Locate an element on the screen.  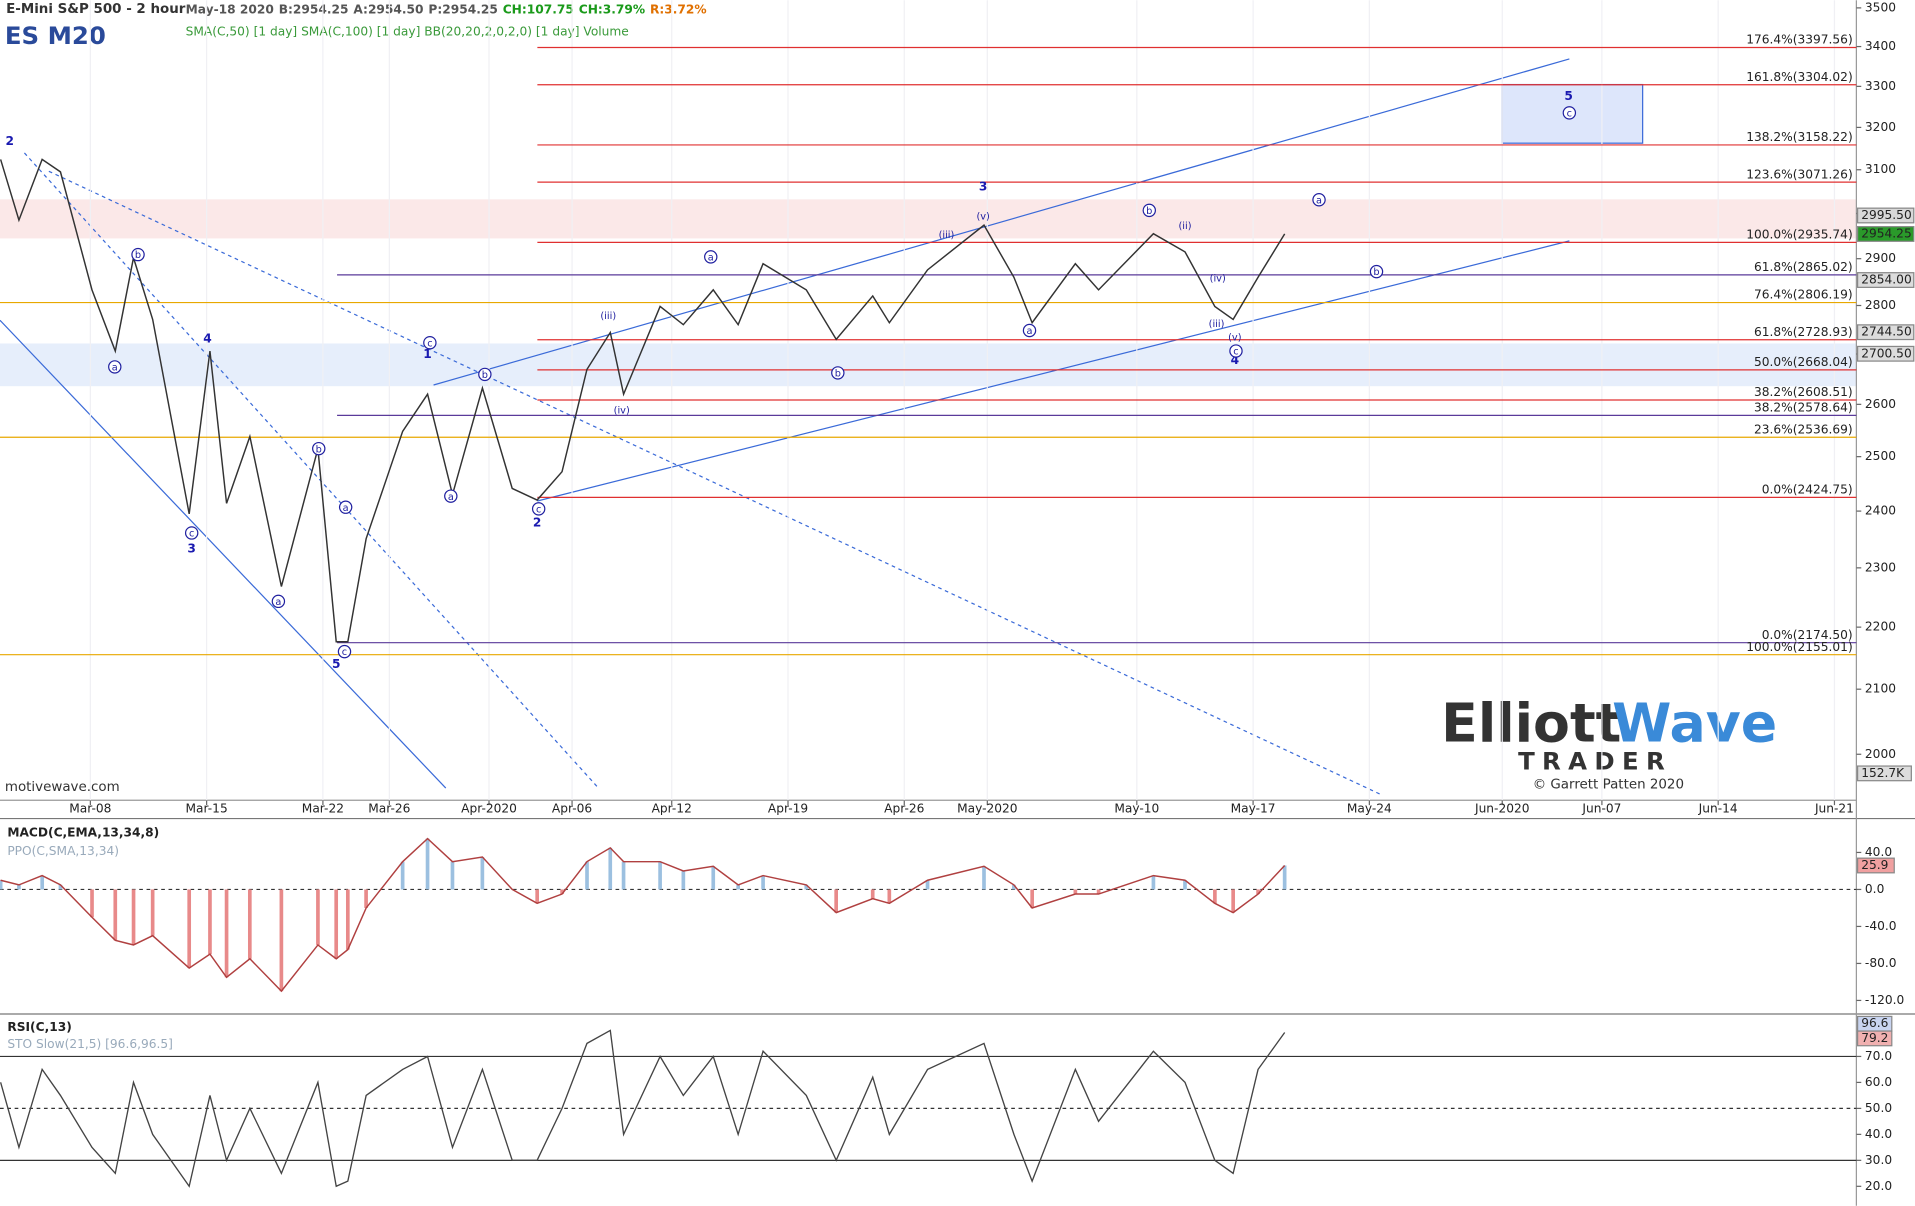
fib-label: 61.8%(2728.93) is located at coordinates (1803, 332).